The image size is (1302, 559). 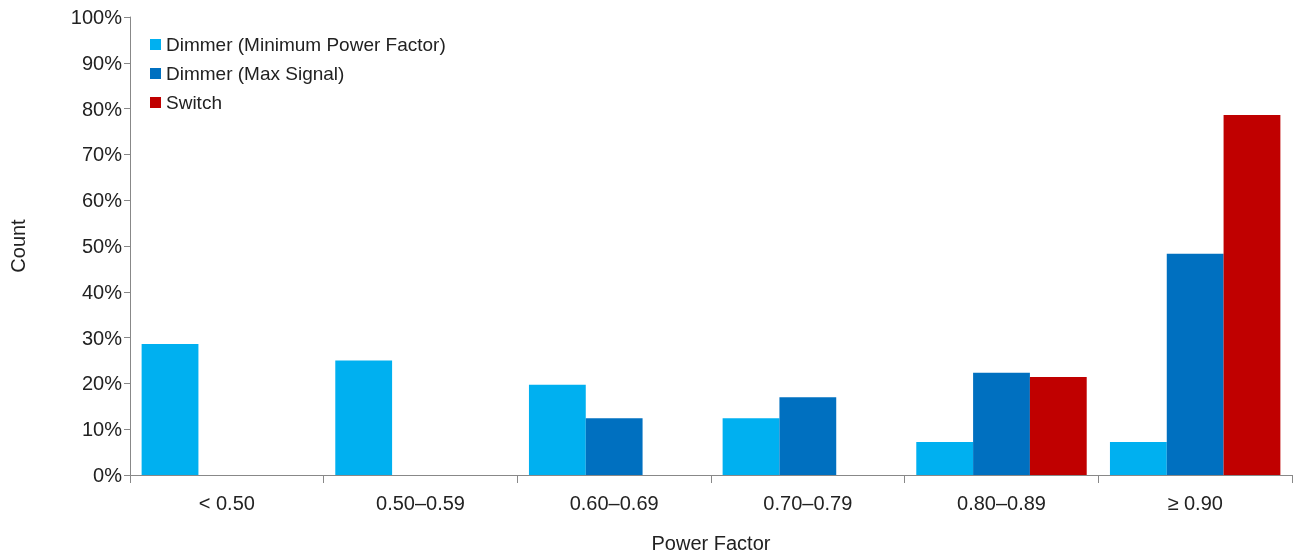 What do you see at coordinates (614, 503) in the screenshot?
I see `x-tick-label: 0.60–0.69` at bounding box center [614, 503].